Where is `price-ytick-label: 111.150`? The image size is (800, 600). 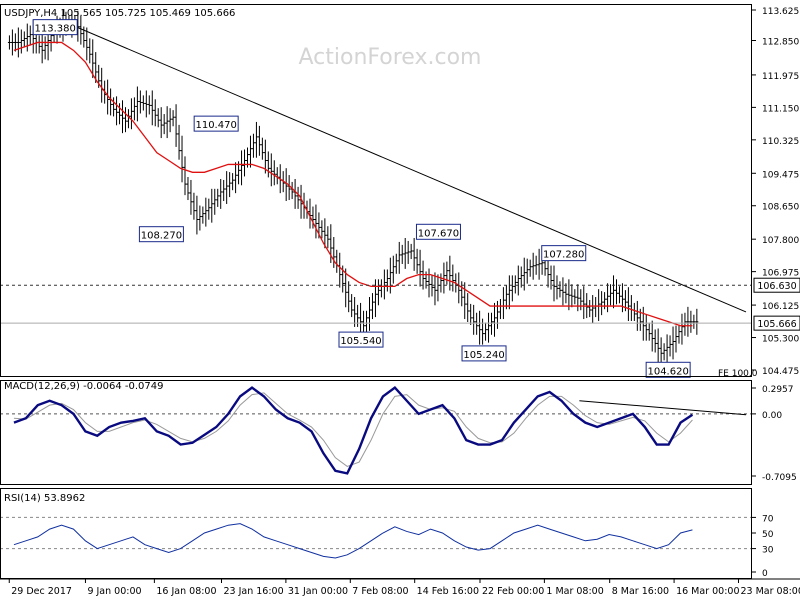 price-ytick-label: 111.150 is located at coordinates (780, 109).